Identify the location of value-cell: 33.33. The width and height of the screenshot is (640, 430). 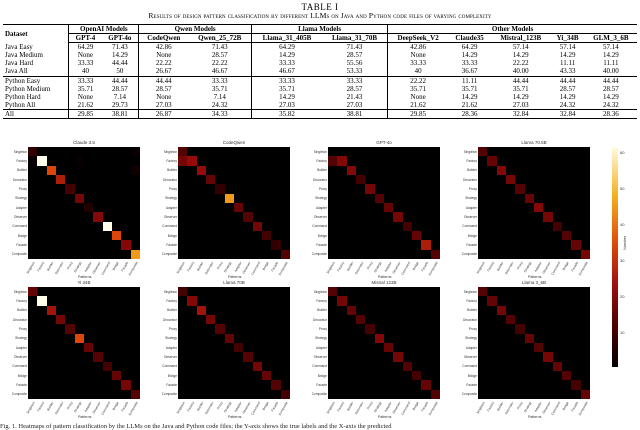
(354, 80).